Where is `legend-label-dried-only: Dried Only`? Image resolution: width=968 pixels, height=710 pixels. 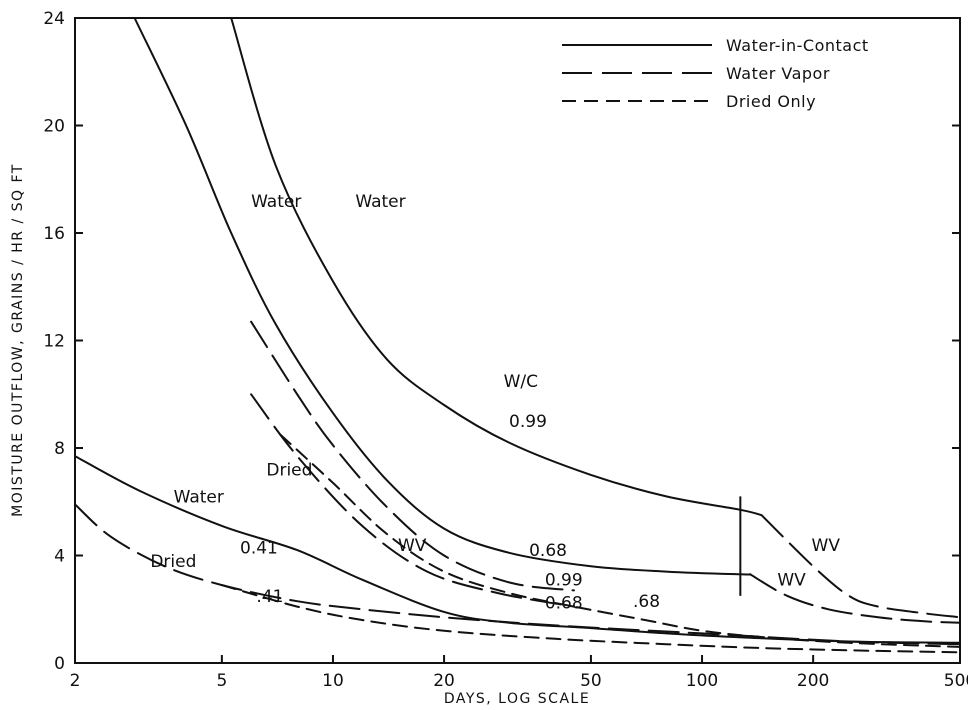 legend-label-dried-only: Dried Only is located at coordinates (771, 101).